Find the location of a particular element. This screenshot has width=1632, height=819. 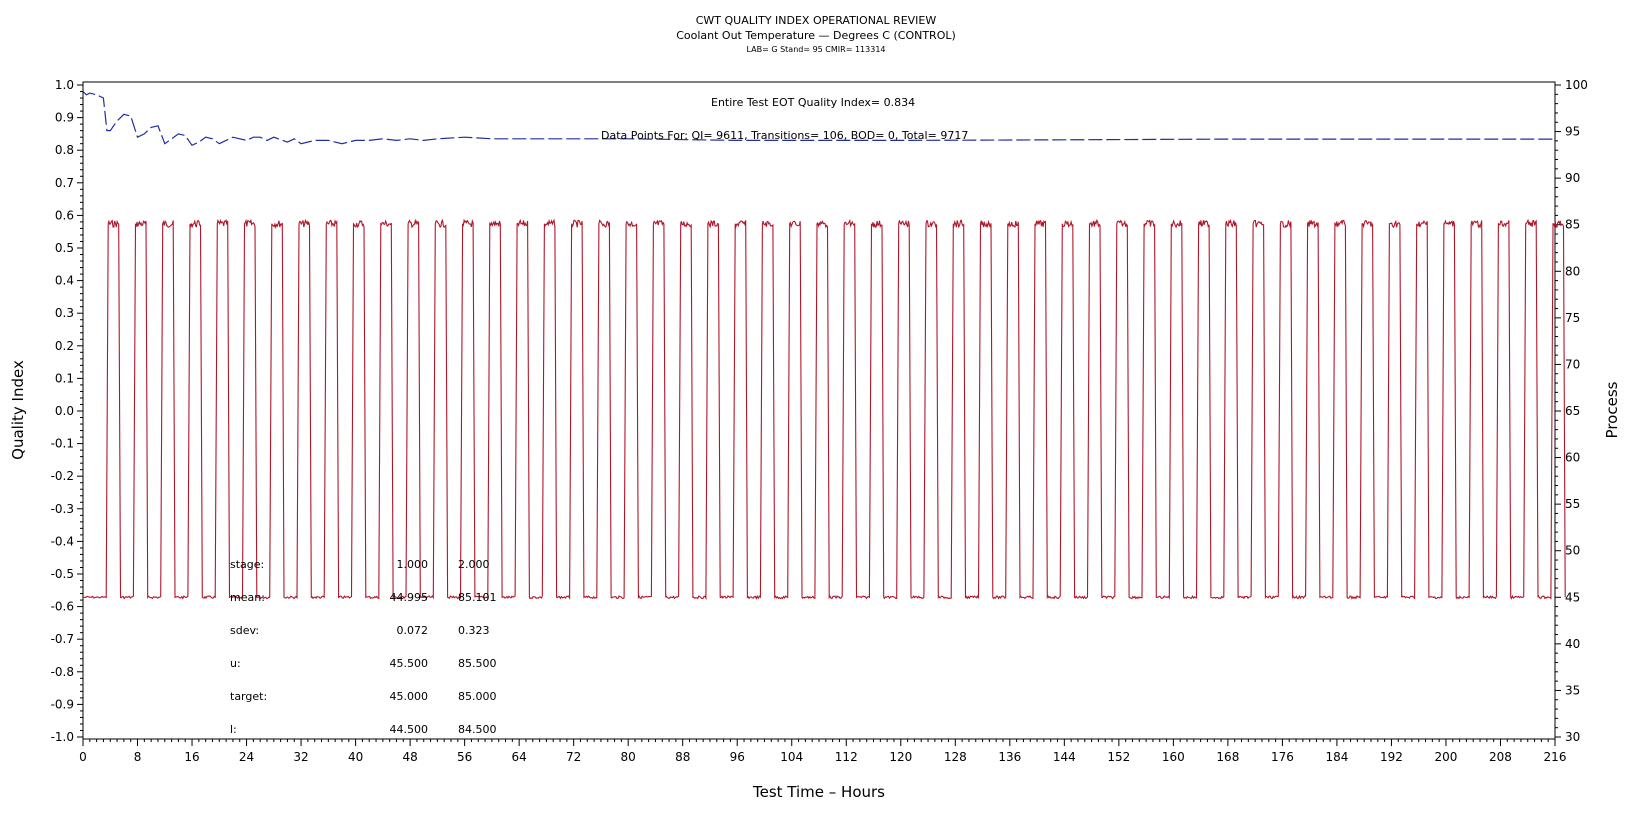

y2-tick-label: 100 is located at coordinates (1576, 85).